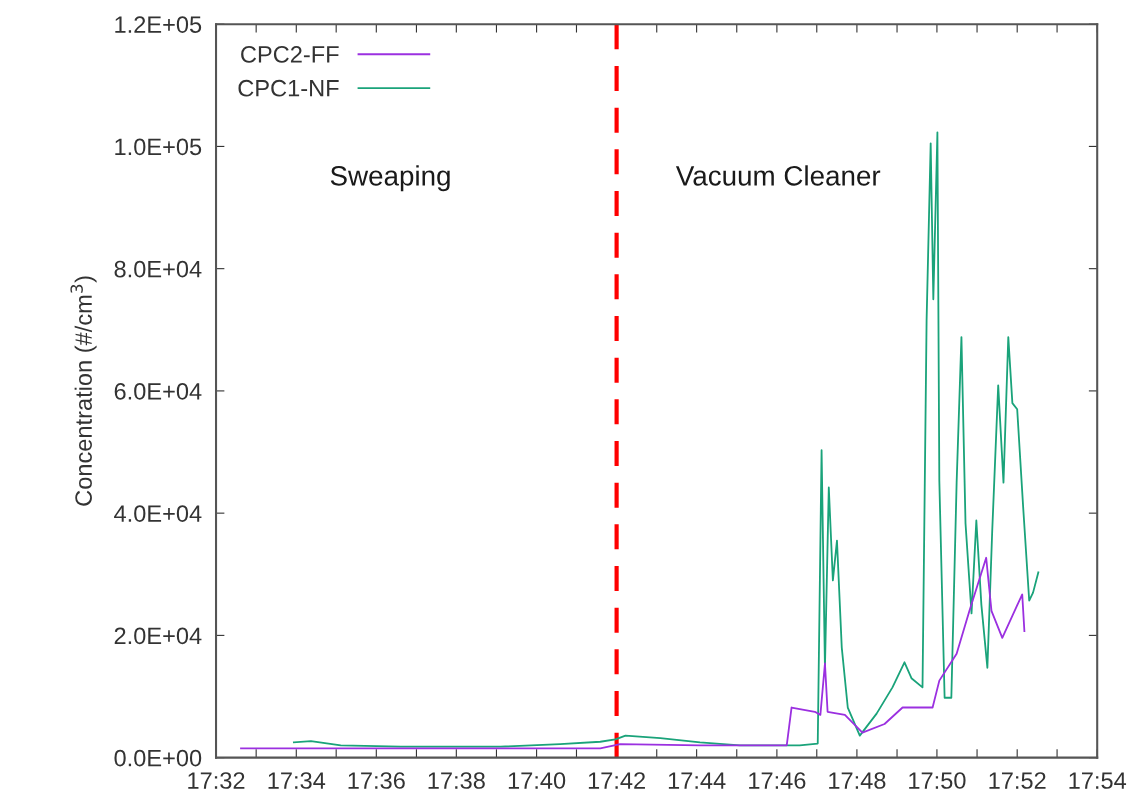 Image resolution: width=1137 pixels, height=806 pixels. I want to click on x-tick-label: 17:46, so click(777, 780).